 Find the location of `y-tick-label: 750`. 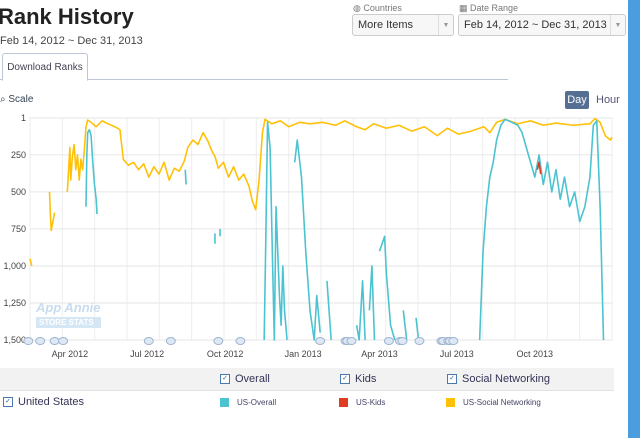

y-tick-label: 750 is located at coordinates (18, 229).